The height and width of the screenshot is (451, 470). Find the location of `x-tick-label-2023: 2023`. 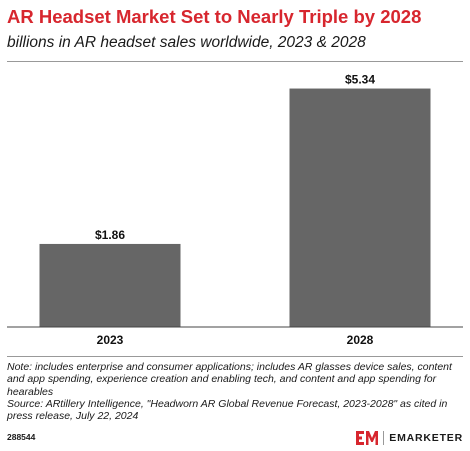

x-tick-label-2023: 2023 is located at coordinates (110, 340).